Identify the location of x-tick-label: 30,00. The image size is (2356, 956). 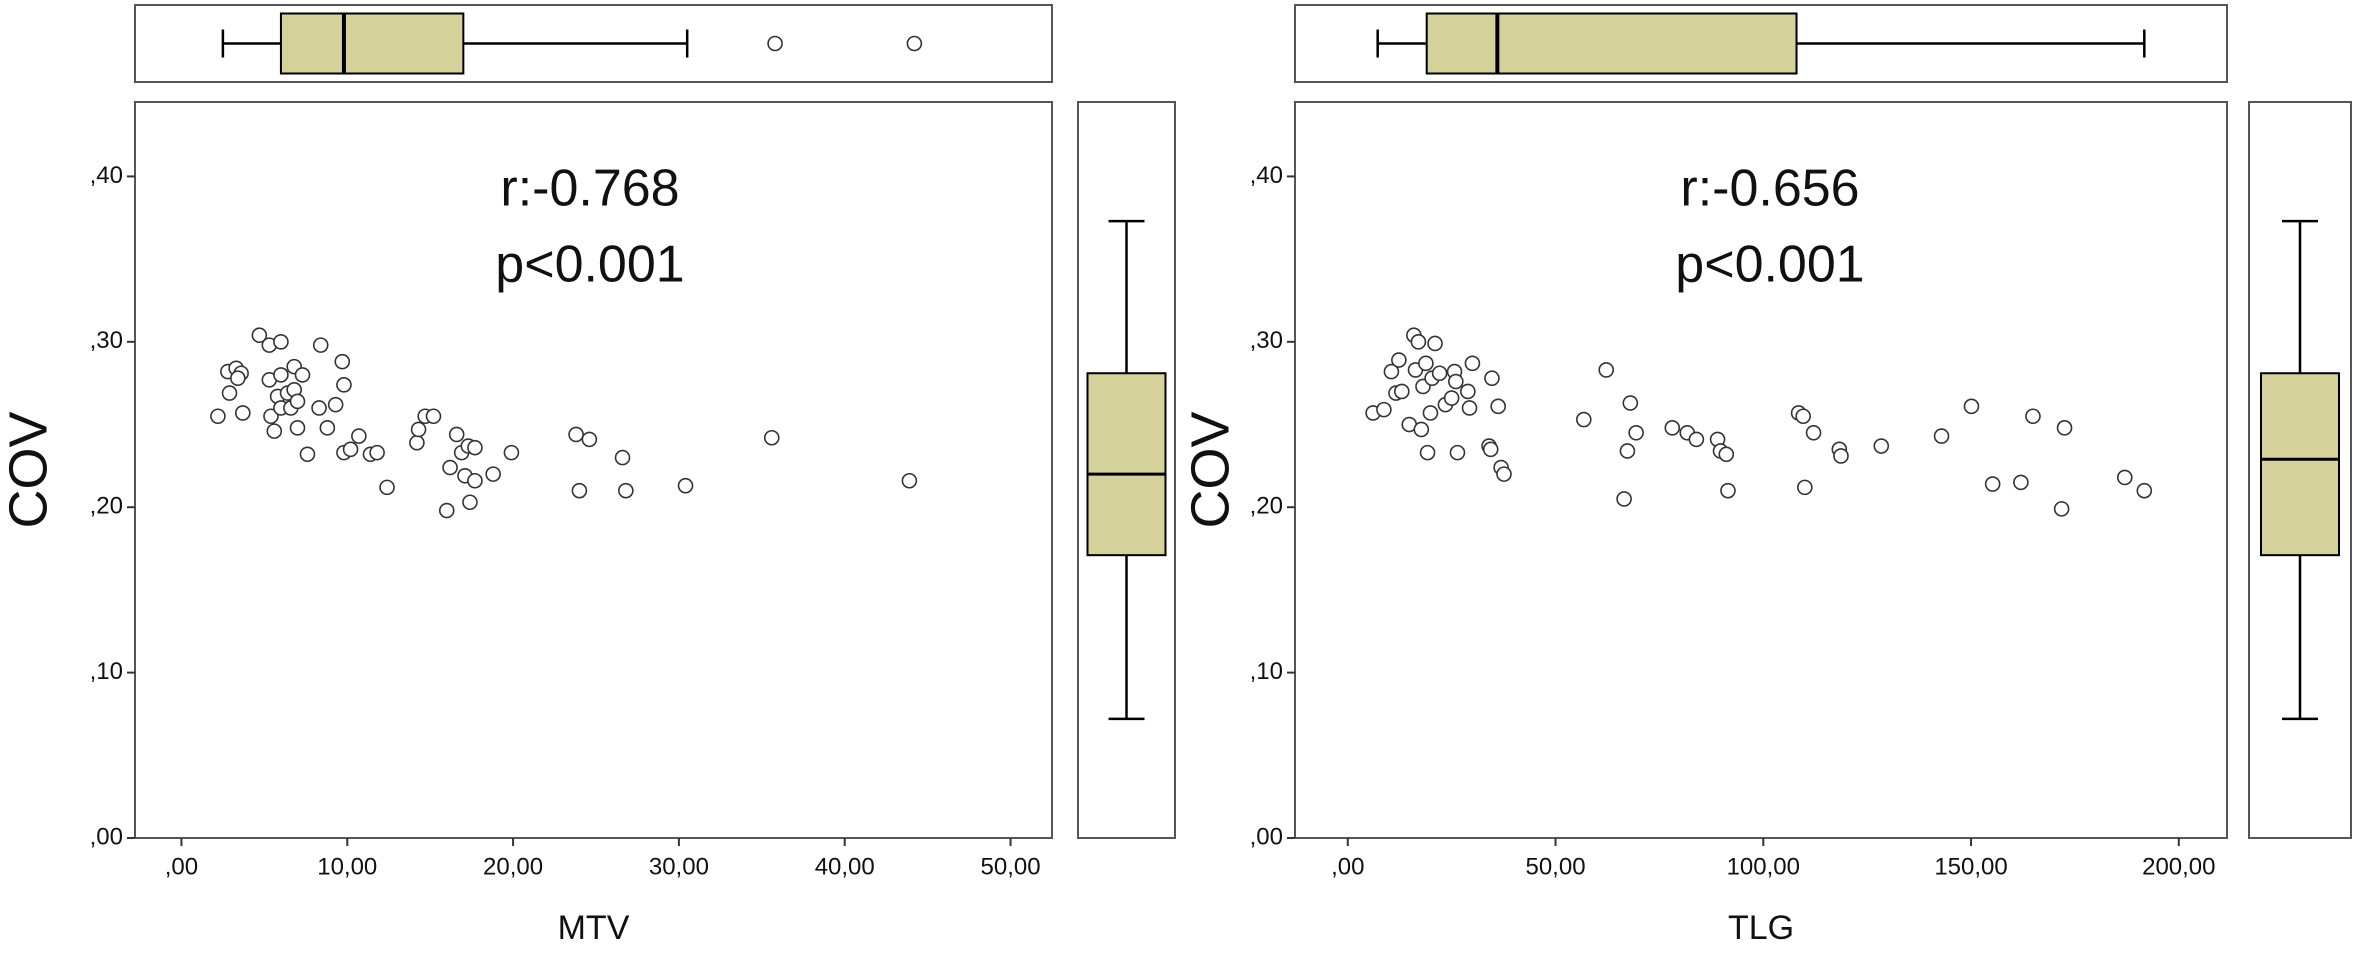
(679, 866).